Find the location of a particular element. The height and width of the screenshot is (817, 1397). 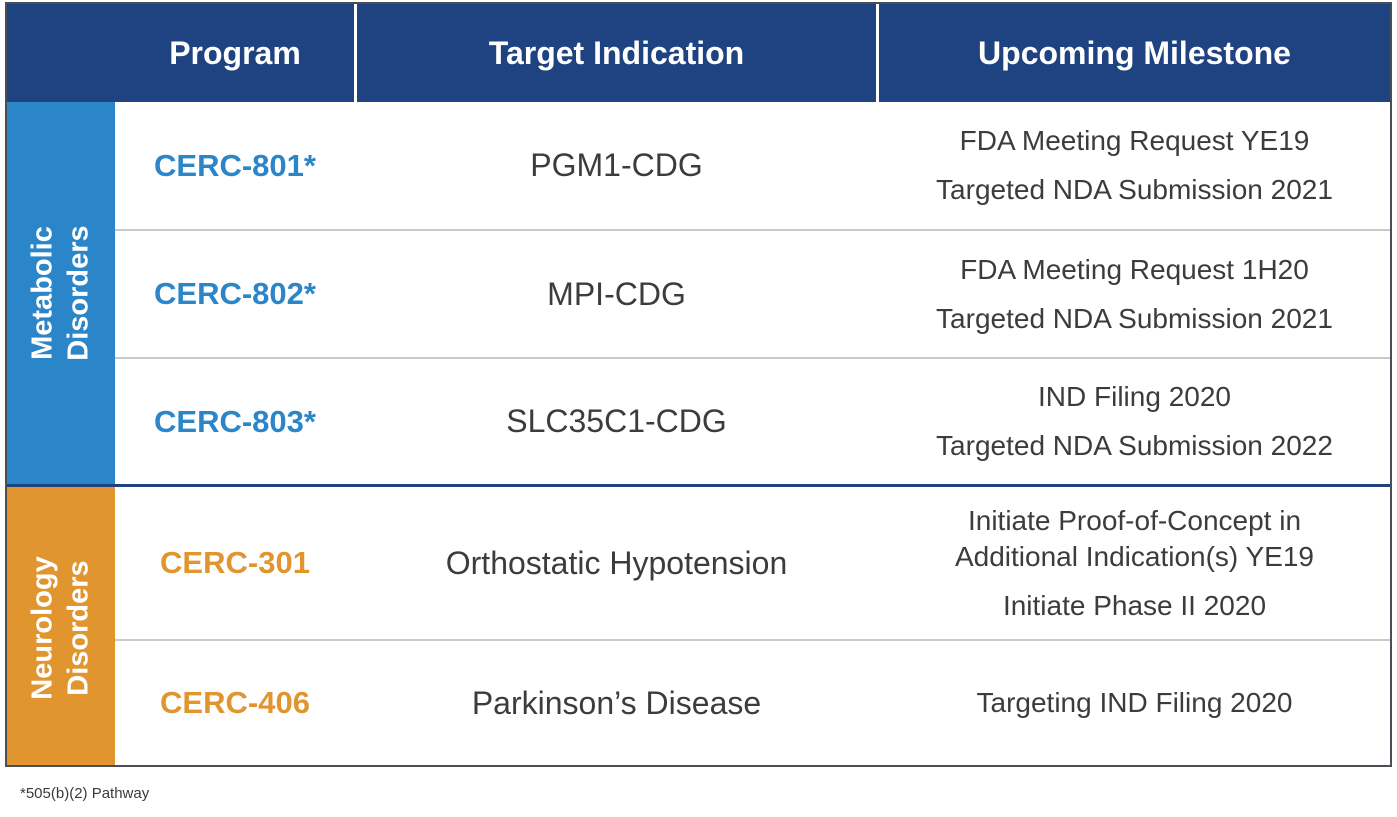

target-indication: MPI-CDG is located at coordinates (616, 293).